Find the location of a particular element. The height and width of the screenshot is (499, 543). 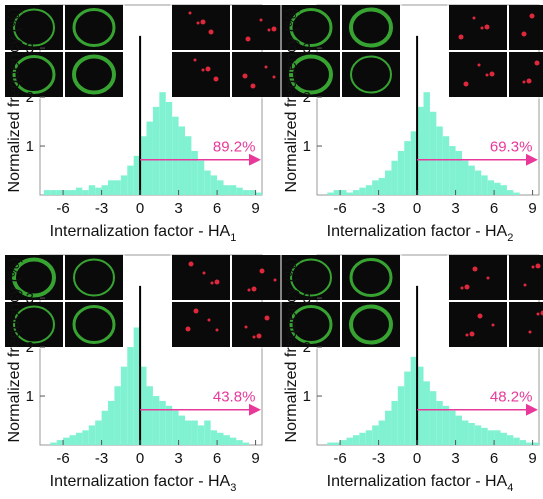

annotation-label: 69.3% is located at coordinates (511, 147).